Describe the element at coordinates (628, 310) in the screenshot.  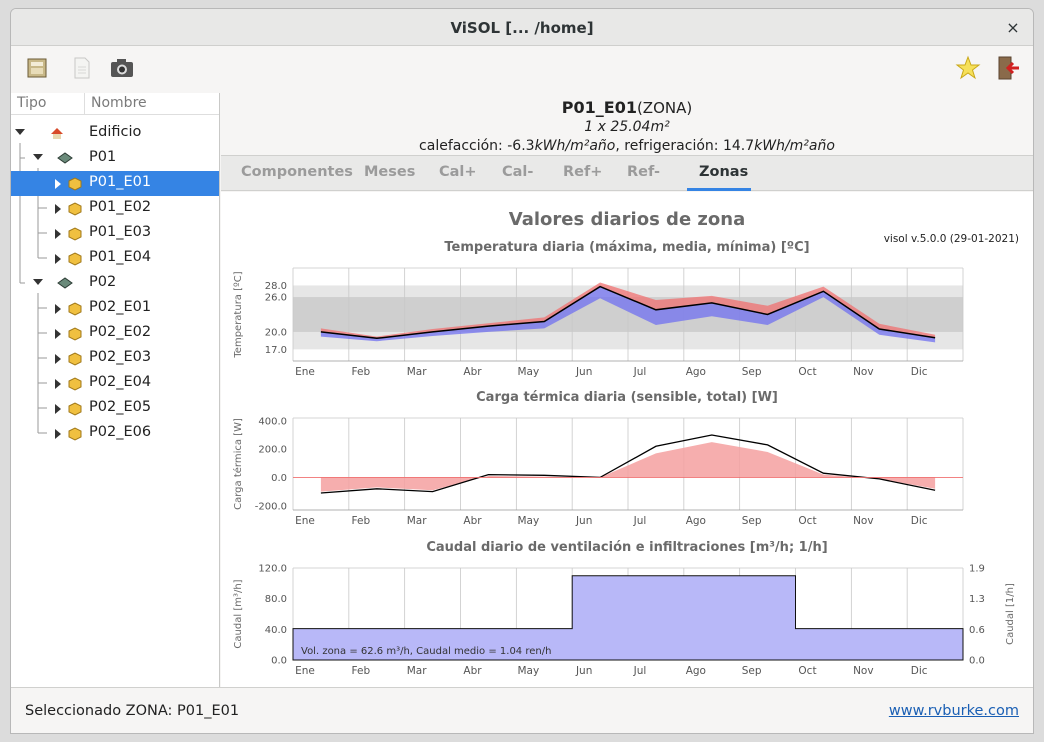
I see `series-area-maxima` at that location.